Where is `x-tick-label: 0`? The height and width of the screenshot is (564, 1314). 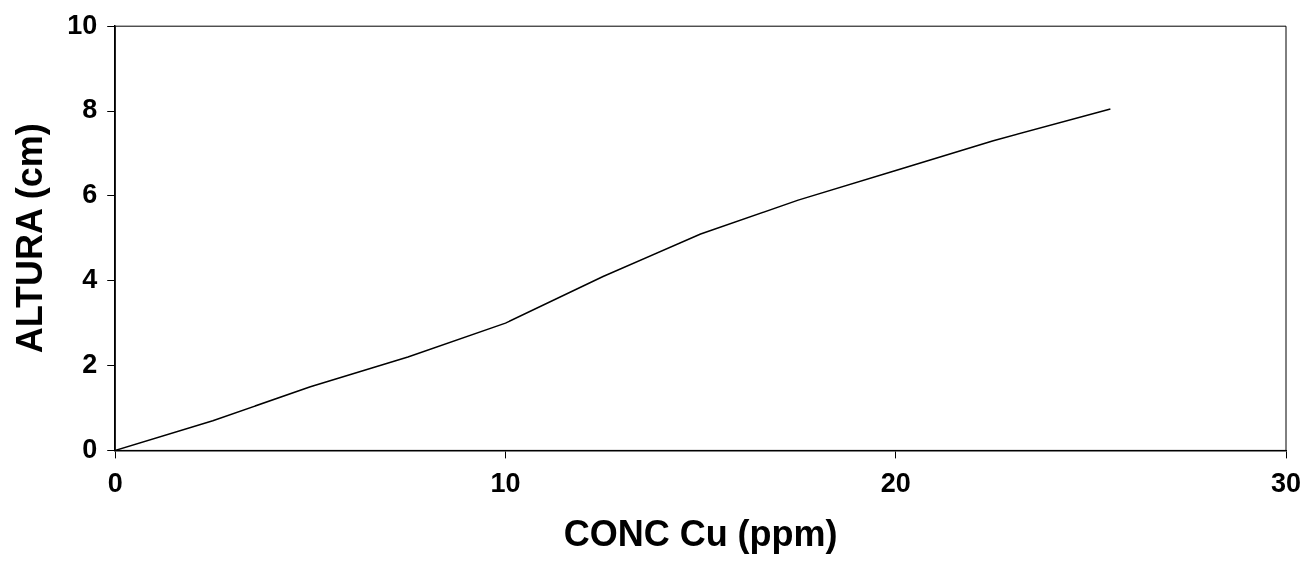 x-tick-label: 0 is located at coordinates (115, 483).